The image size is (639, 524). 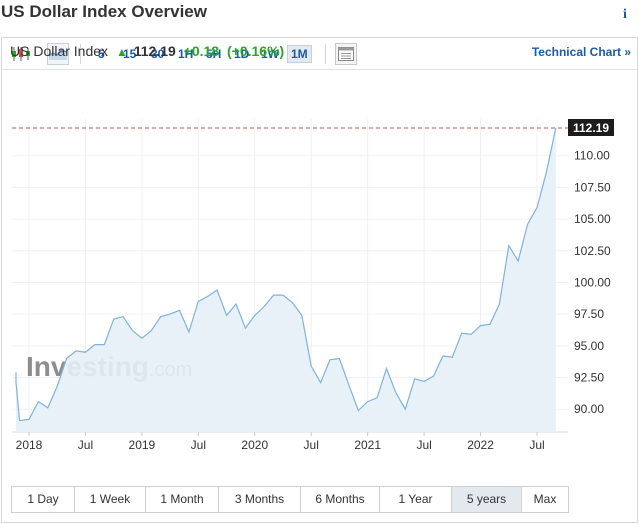 What do you see at coordinates (581, 52) in the screenshot?
I see `technical-chart-link: Technical Chart »` at bounding box center [581, 52].